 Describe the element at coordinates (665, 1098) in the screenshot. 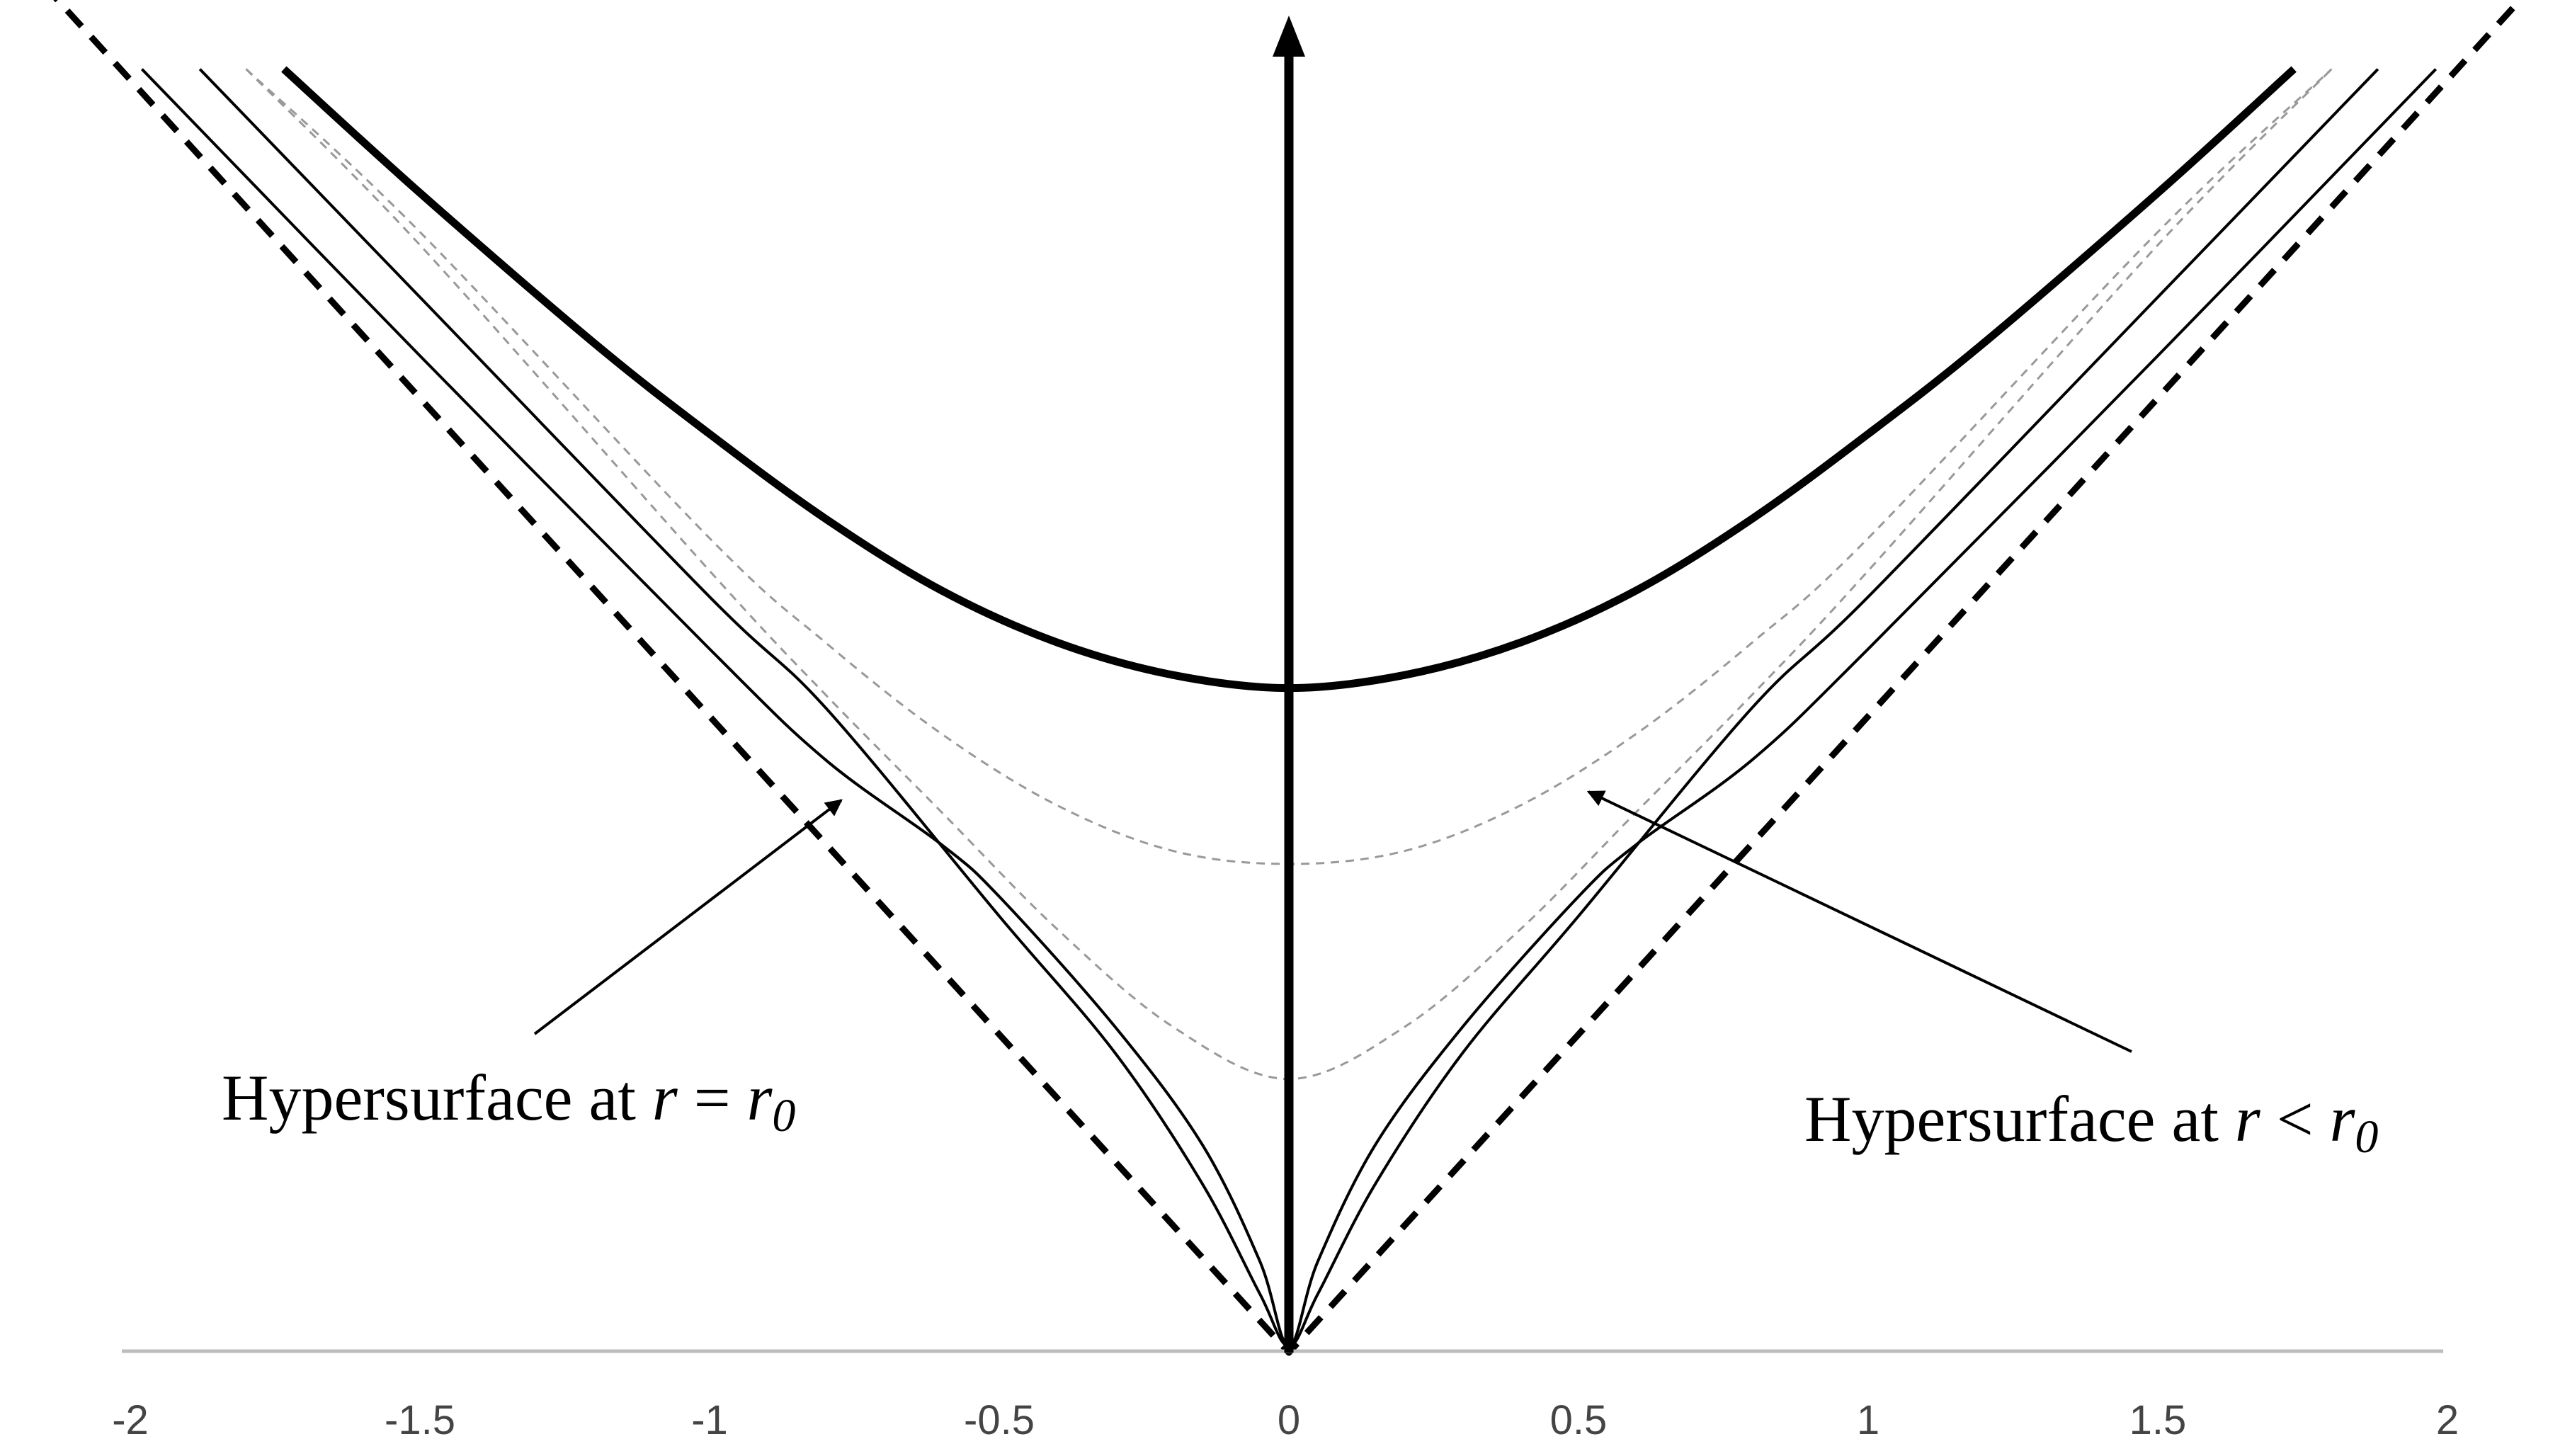

I see `annotation-left-var: r` at that location.